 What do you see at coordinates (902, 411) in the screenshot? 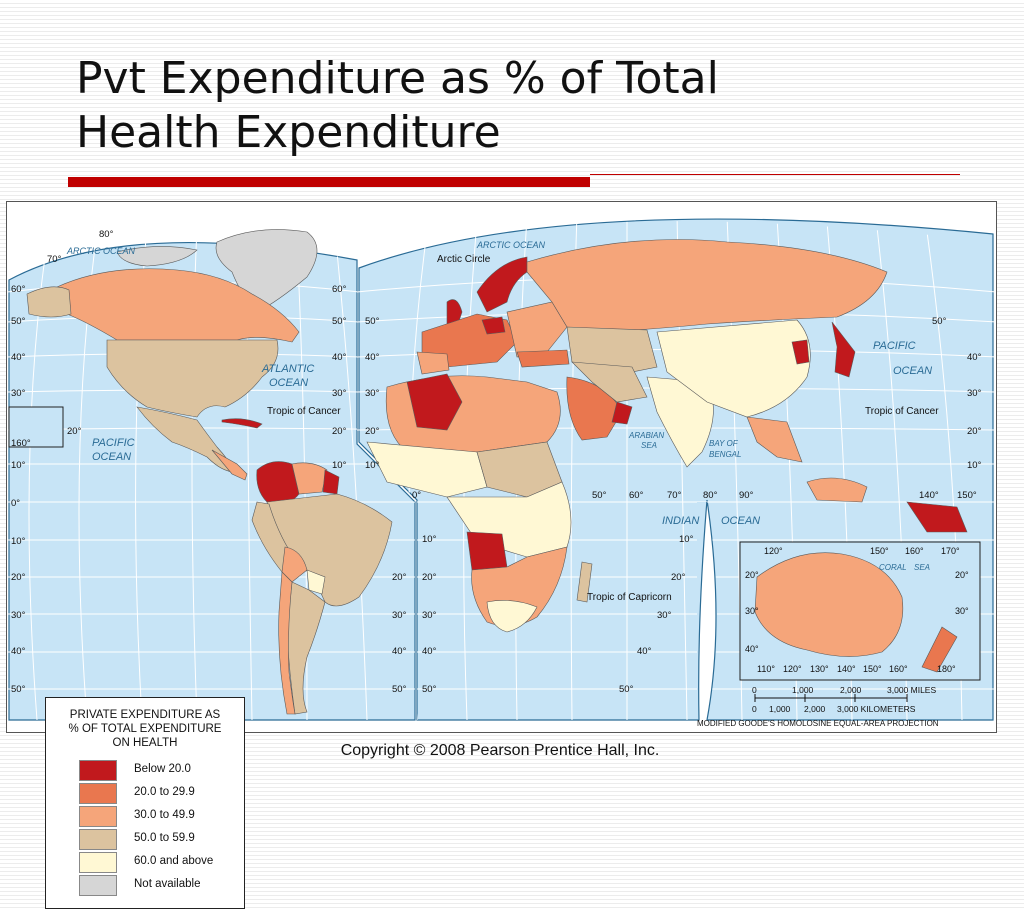
I see `label-tropic-cancer-east: Tropic of Cancer` at bounding box center [902, 411].